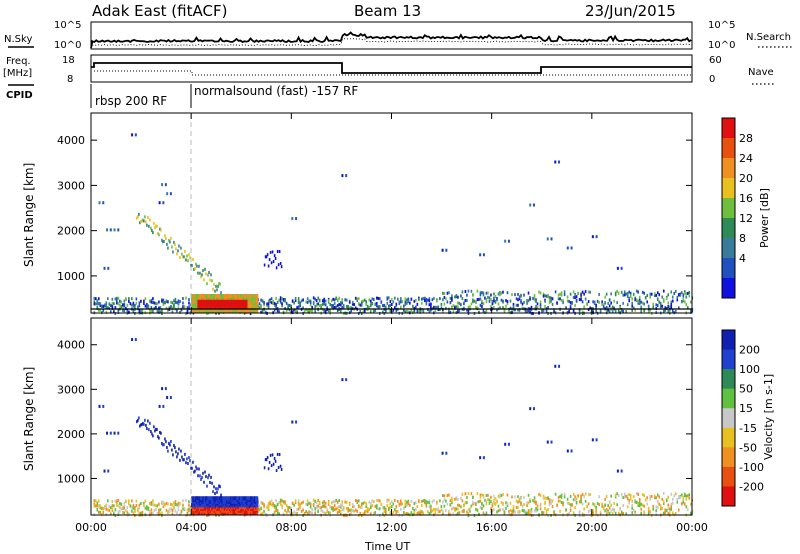 The height and width of the screenshot is (554, 800). Describe the element at coordinates (728, 168) in the screenshot. I see `colorbar-segment` at that location.